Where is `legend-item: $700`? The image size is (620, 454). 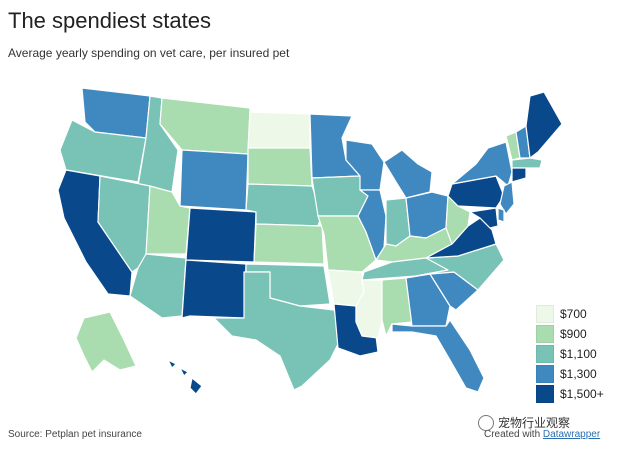 legend-item: $700 is located at coordinates (570, 314).